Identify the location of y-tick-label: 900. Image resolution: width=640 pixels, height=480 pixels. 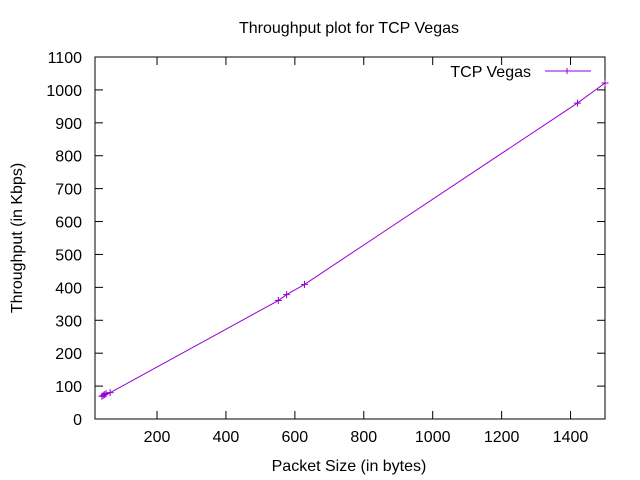
(68, 124).